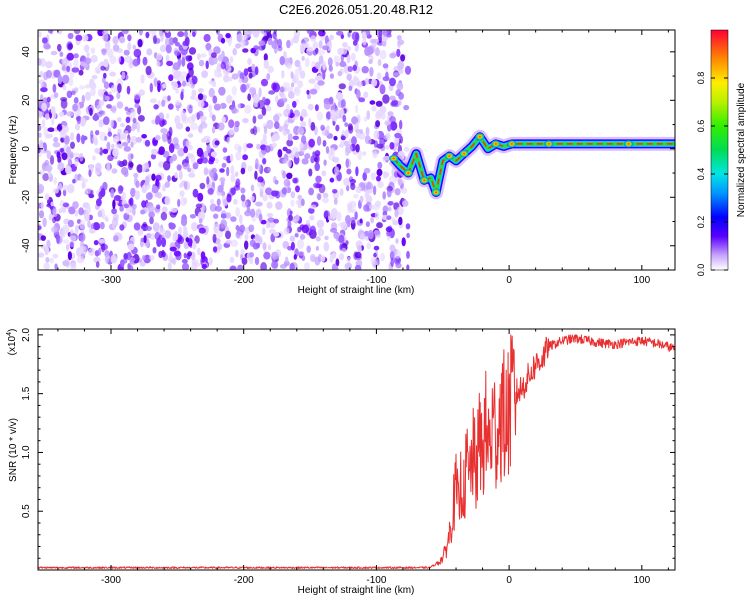 This screenshot has width=750, height=600. Describe the element at coordinates (408, 173) in the screenshot. I see `ridge-blob` at that location.